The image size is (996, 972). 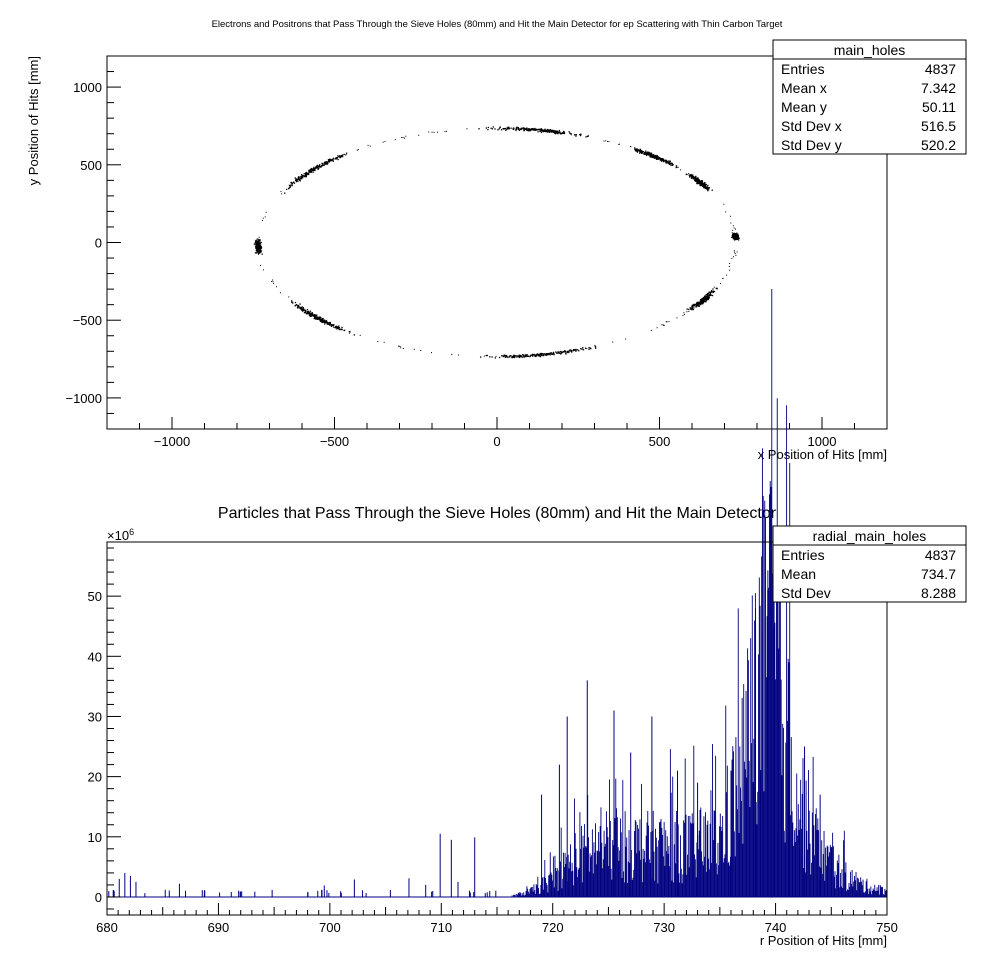 What do you see at coordinates (98, 243) in the screenshot?
I see `scatter-y-tick-label: 0` at bounding box center [98, 243].